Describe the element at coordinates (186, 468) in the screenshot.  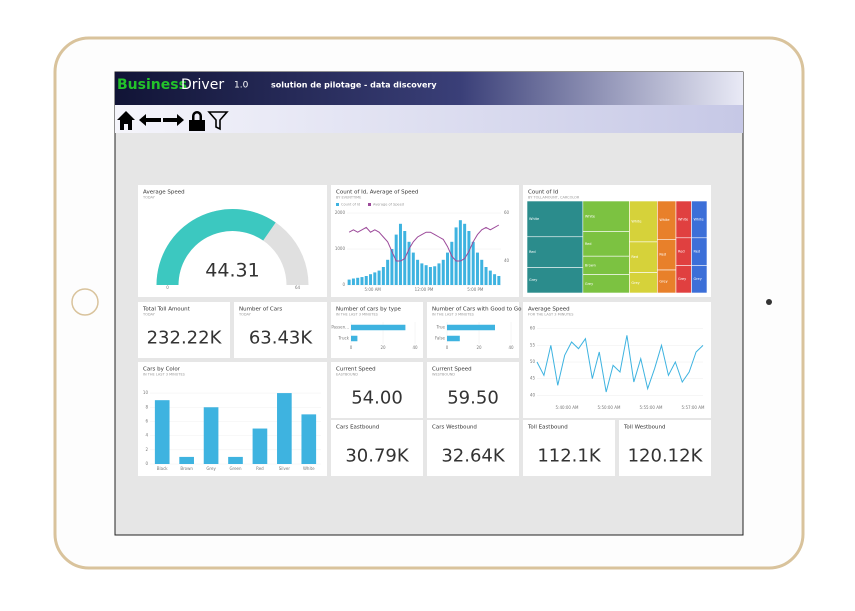
I see `x-tick-label: Brown` at that location.